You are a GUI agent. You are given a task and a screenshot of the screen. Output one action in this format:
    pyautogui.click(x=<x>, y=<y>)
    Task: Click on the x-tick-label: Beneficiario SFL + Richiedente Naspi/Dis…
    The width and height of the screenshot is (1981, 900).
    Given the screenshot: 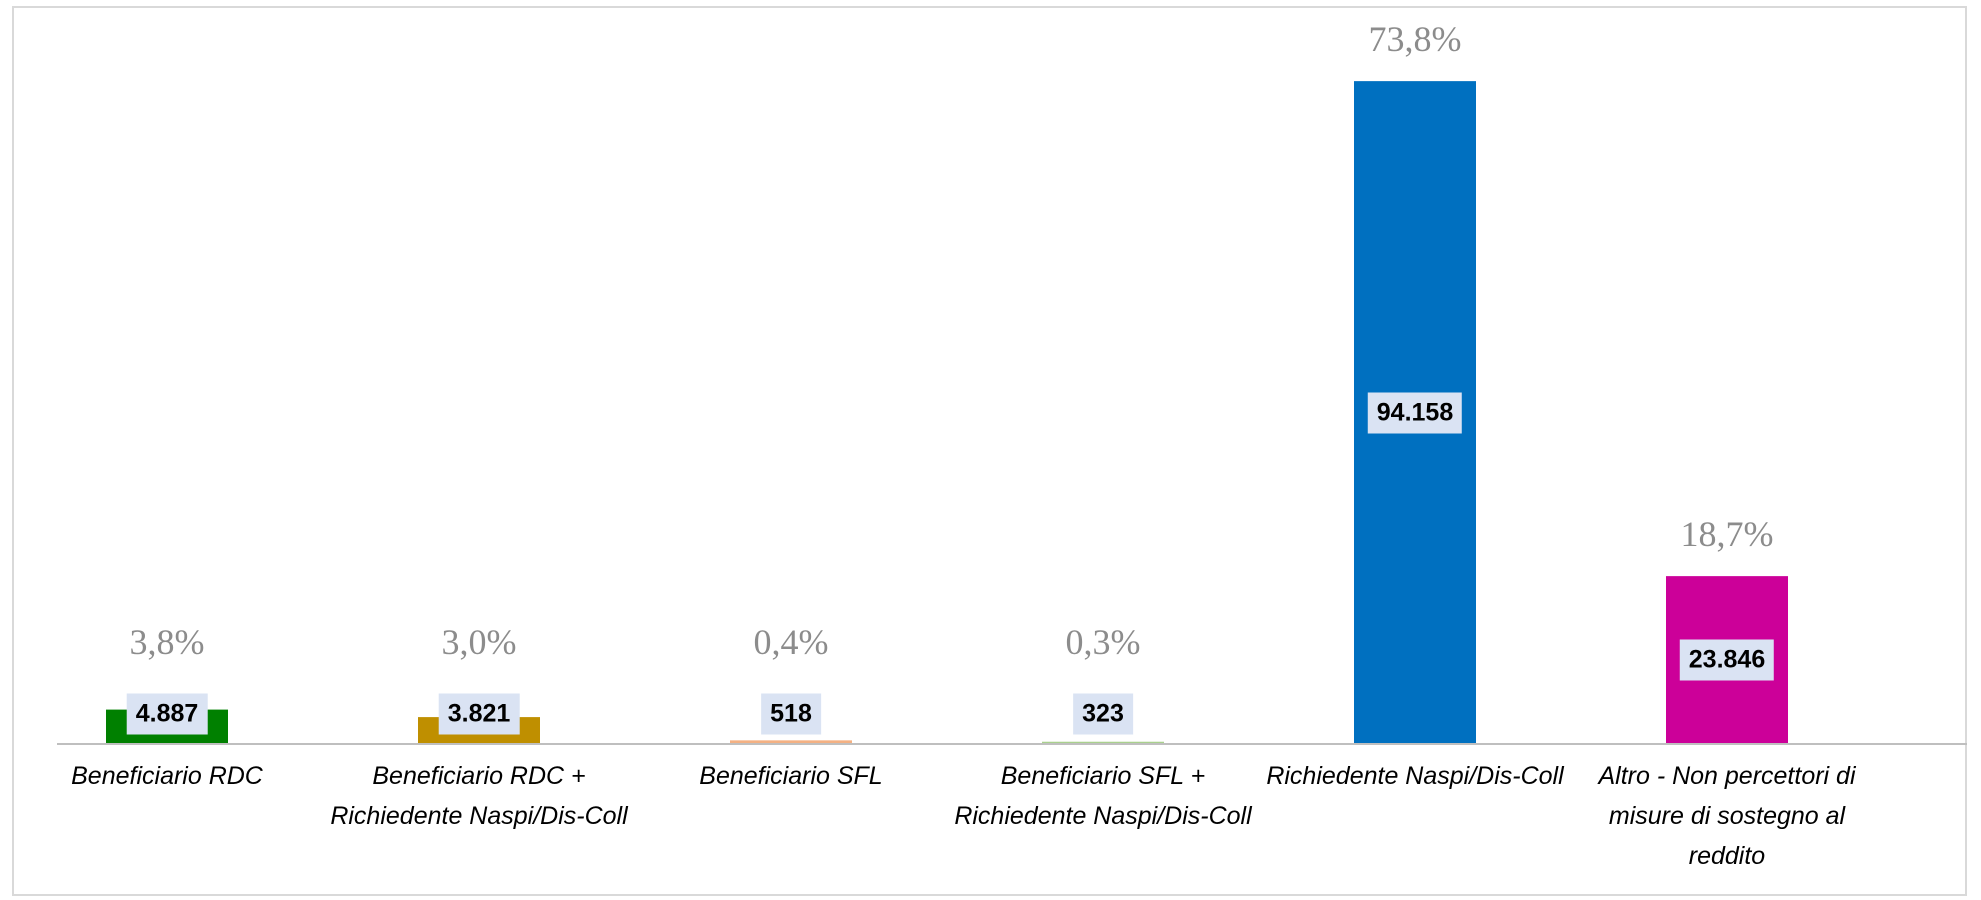 What is the action you would take?
    pyautogui.click(x=1103, y=796)
    